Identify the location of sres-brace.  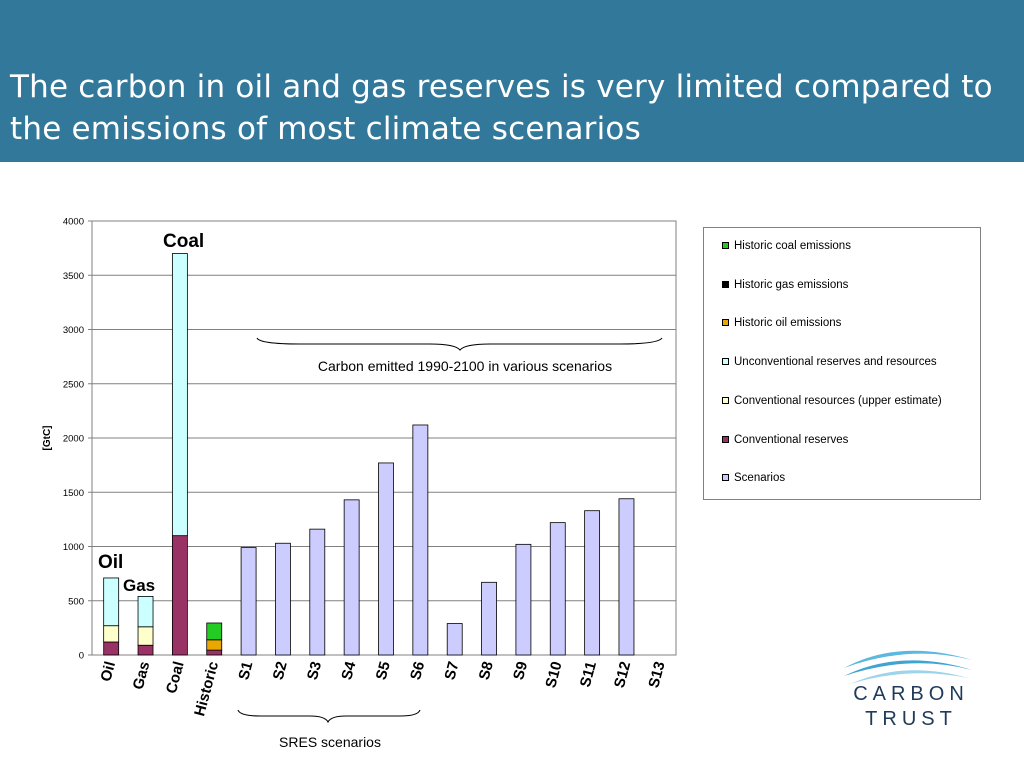
(329, 716).